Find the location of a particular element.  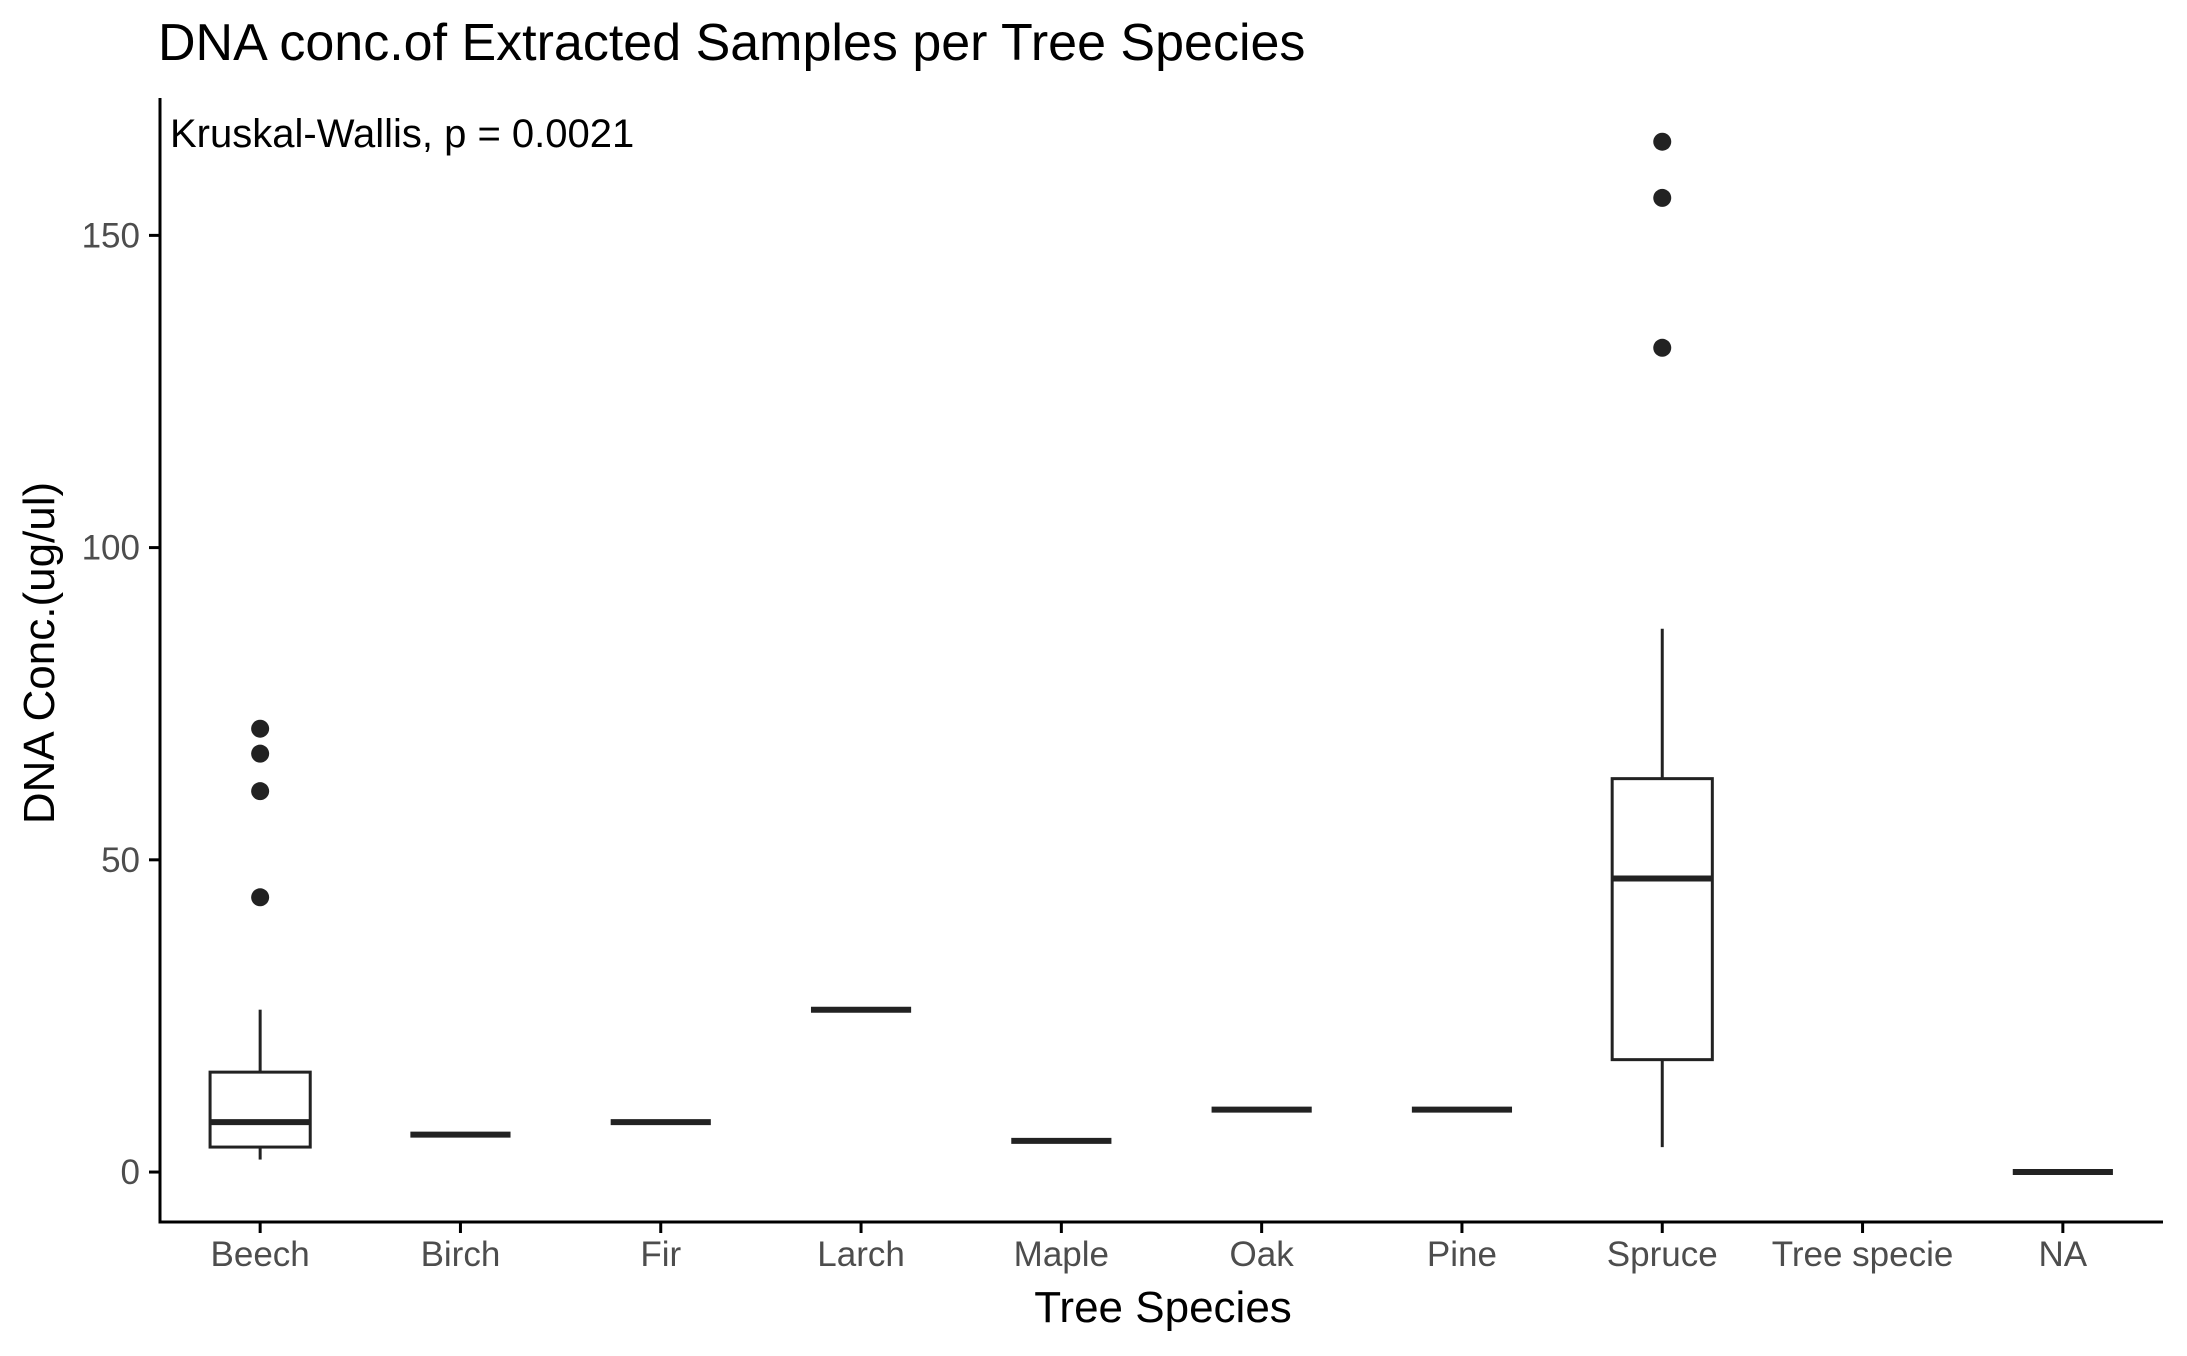

x-axis-title: Tree Species is located at coordinates (1163, 1307).